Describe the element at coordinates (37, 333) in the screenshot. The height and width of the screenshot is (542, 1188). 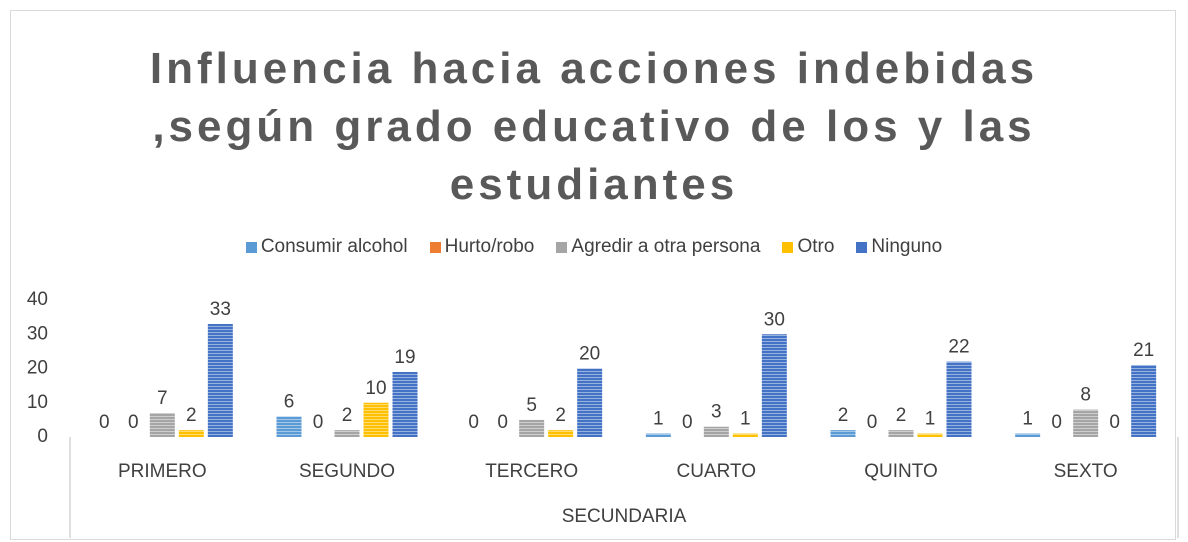
I see `y-tick-label: 30` at that location.